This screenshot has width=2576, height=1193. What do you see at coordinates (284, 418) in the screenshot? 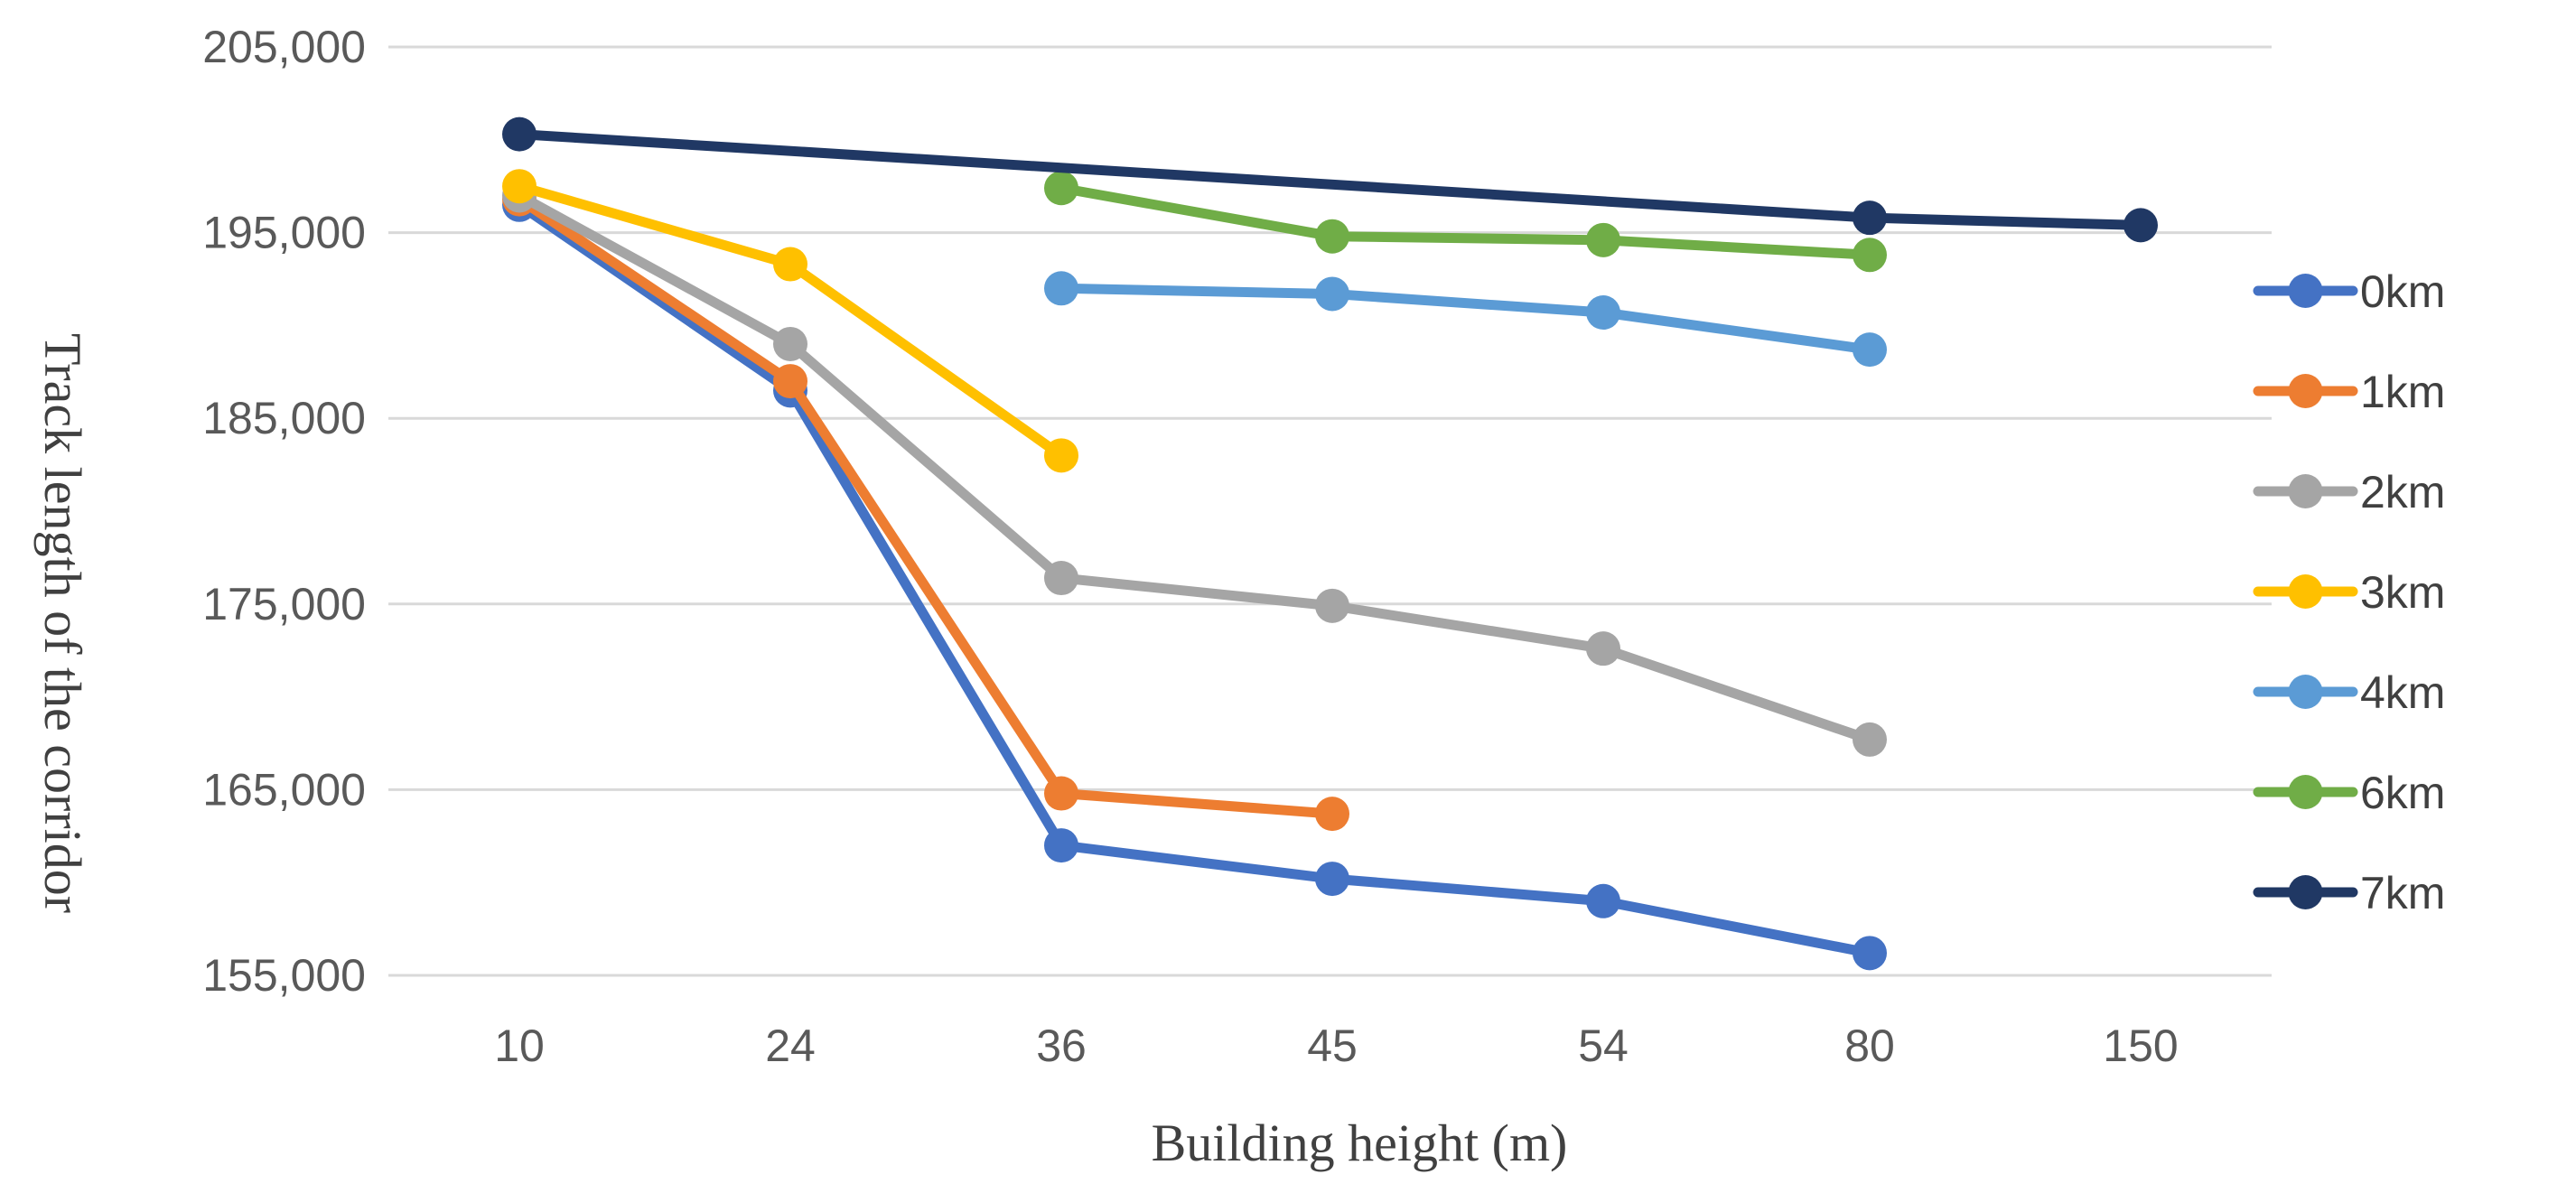
I see `y-tick-label: 185,000` at bounding box center [284, 418].